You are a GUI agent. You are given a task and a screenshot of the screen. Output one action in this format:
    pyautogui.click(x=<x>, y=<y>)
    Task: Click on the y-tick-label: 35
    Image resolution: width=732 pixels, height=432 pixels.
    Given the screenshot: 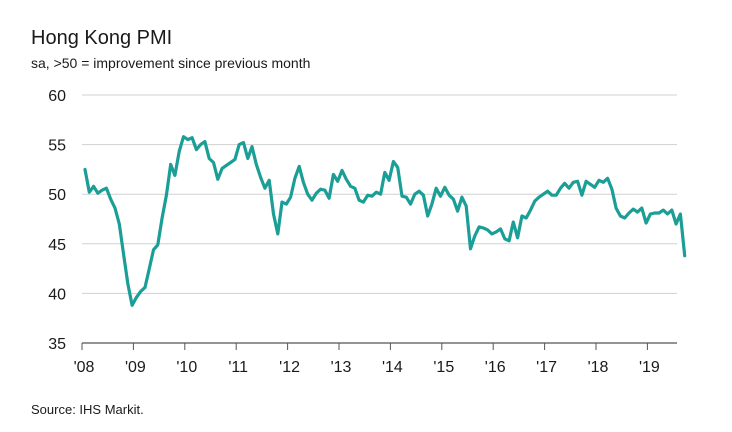 What is the action you would take?
    pyautogui.click(x=57, y=344)
    